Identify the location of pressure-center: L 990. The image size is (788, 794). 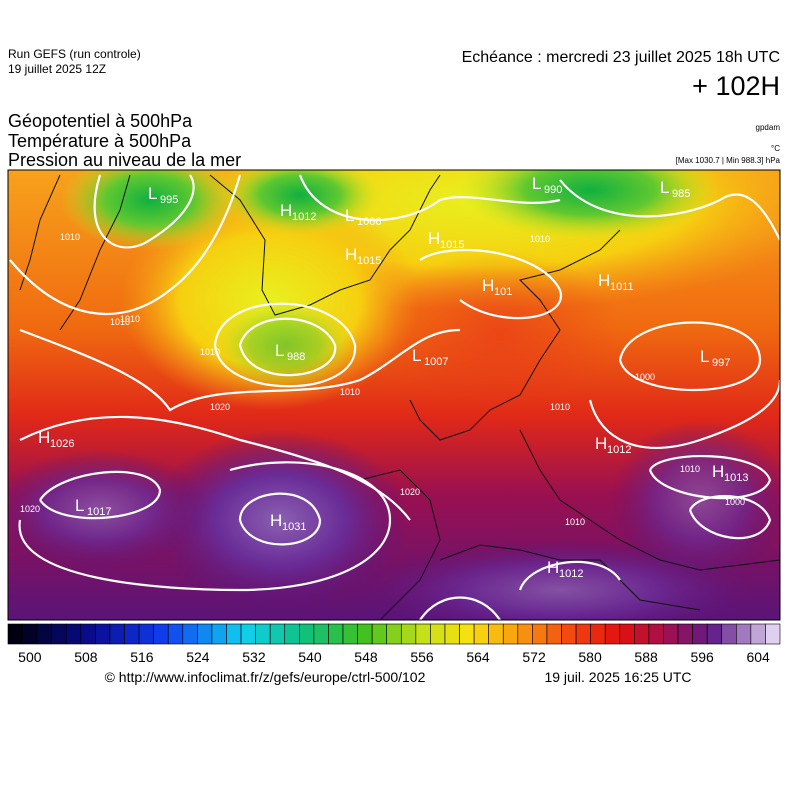
(547, 185).